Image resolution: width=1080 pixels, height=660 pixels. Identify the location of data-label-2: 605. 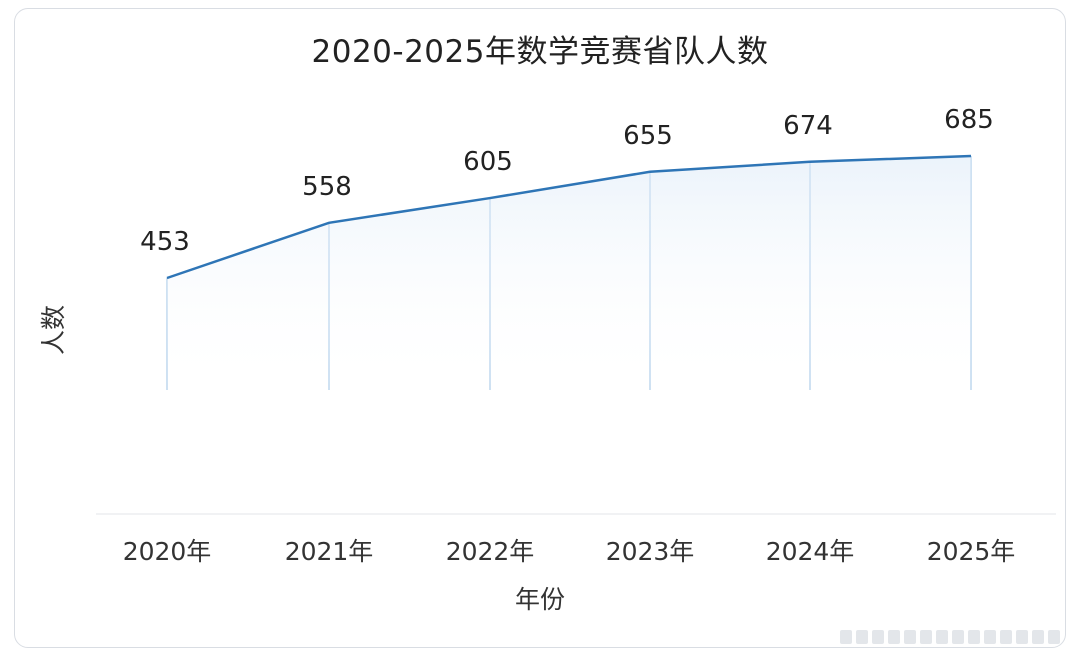
(488, 162).